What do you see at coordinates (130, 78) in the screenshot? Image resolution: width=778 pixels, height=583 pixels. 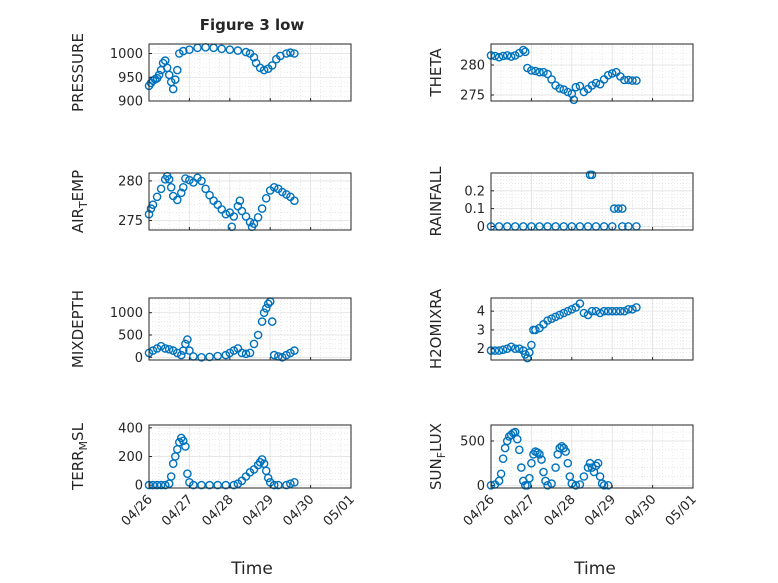 I see `y-tick-label: 950` at bounding box center [130, 78].